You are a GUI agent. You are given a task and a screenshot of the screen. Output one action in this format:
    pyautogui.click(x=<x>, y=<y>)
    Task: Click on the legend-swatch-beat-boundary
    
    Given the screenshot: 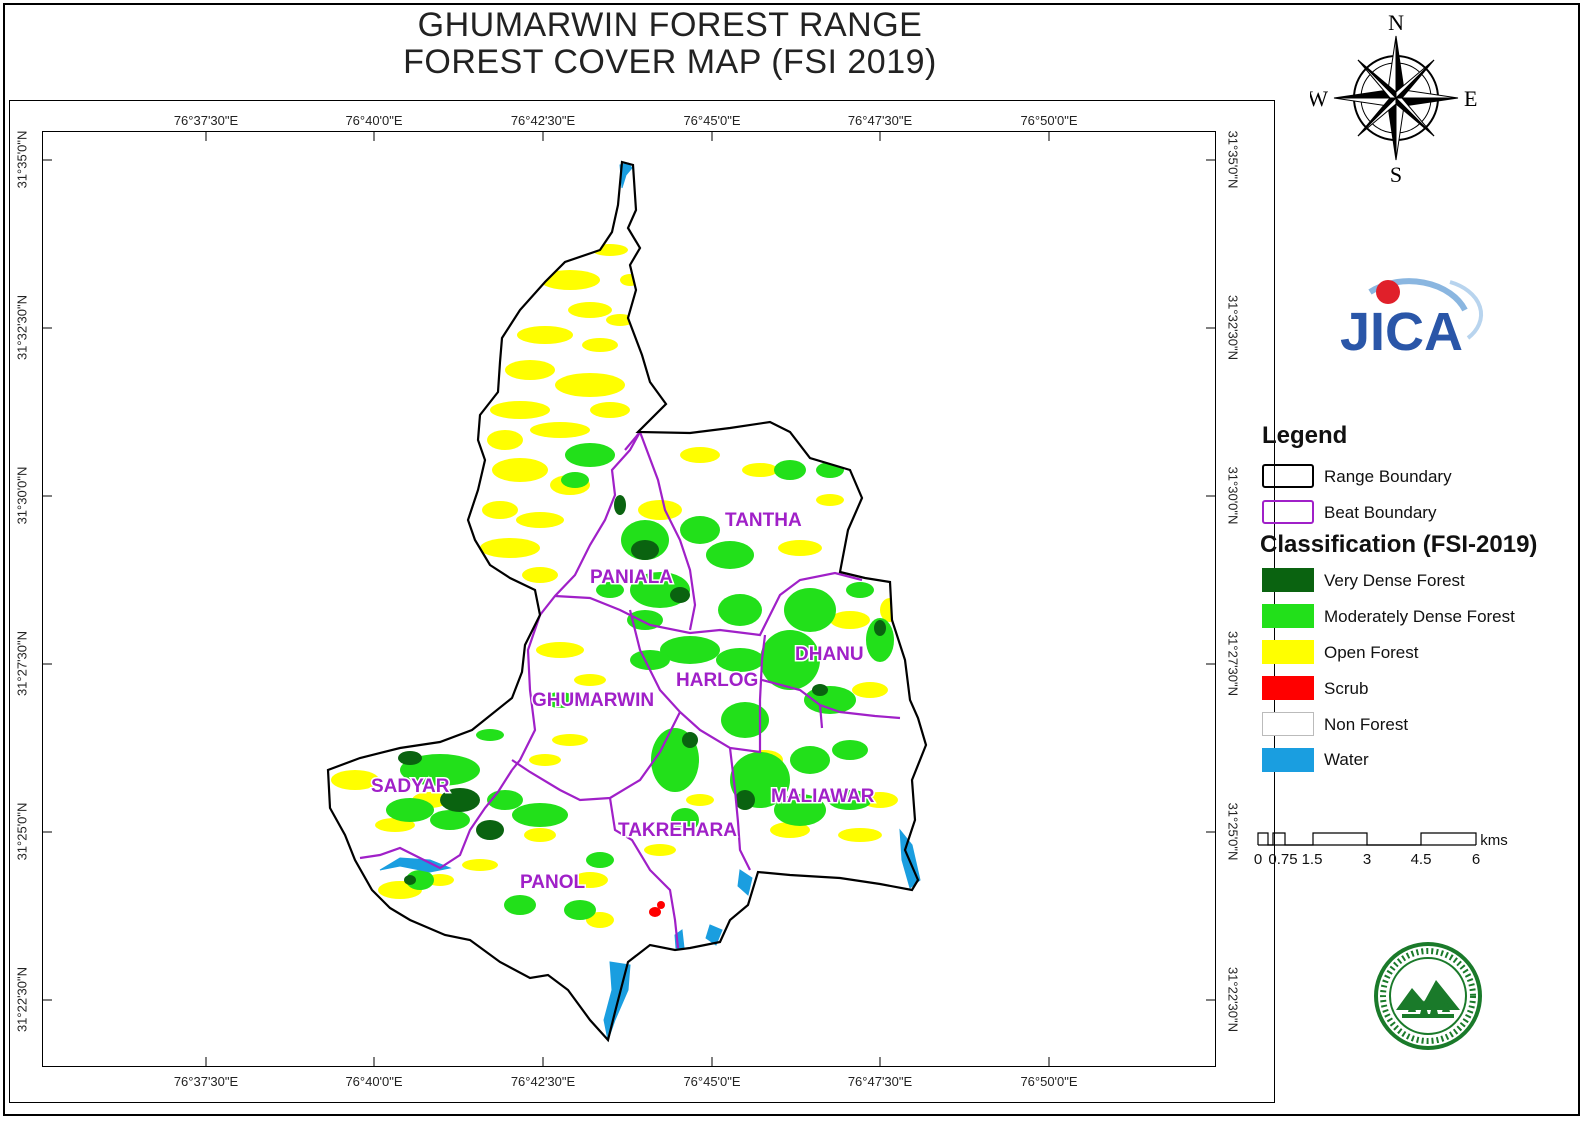 What is the action you would take?
    pyautogui.click(x=1288, y=512)
    